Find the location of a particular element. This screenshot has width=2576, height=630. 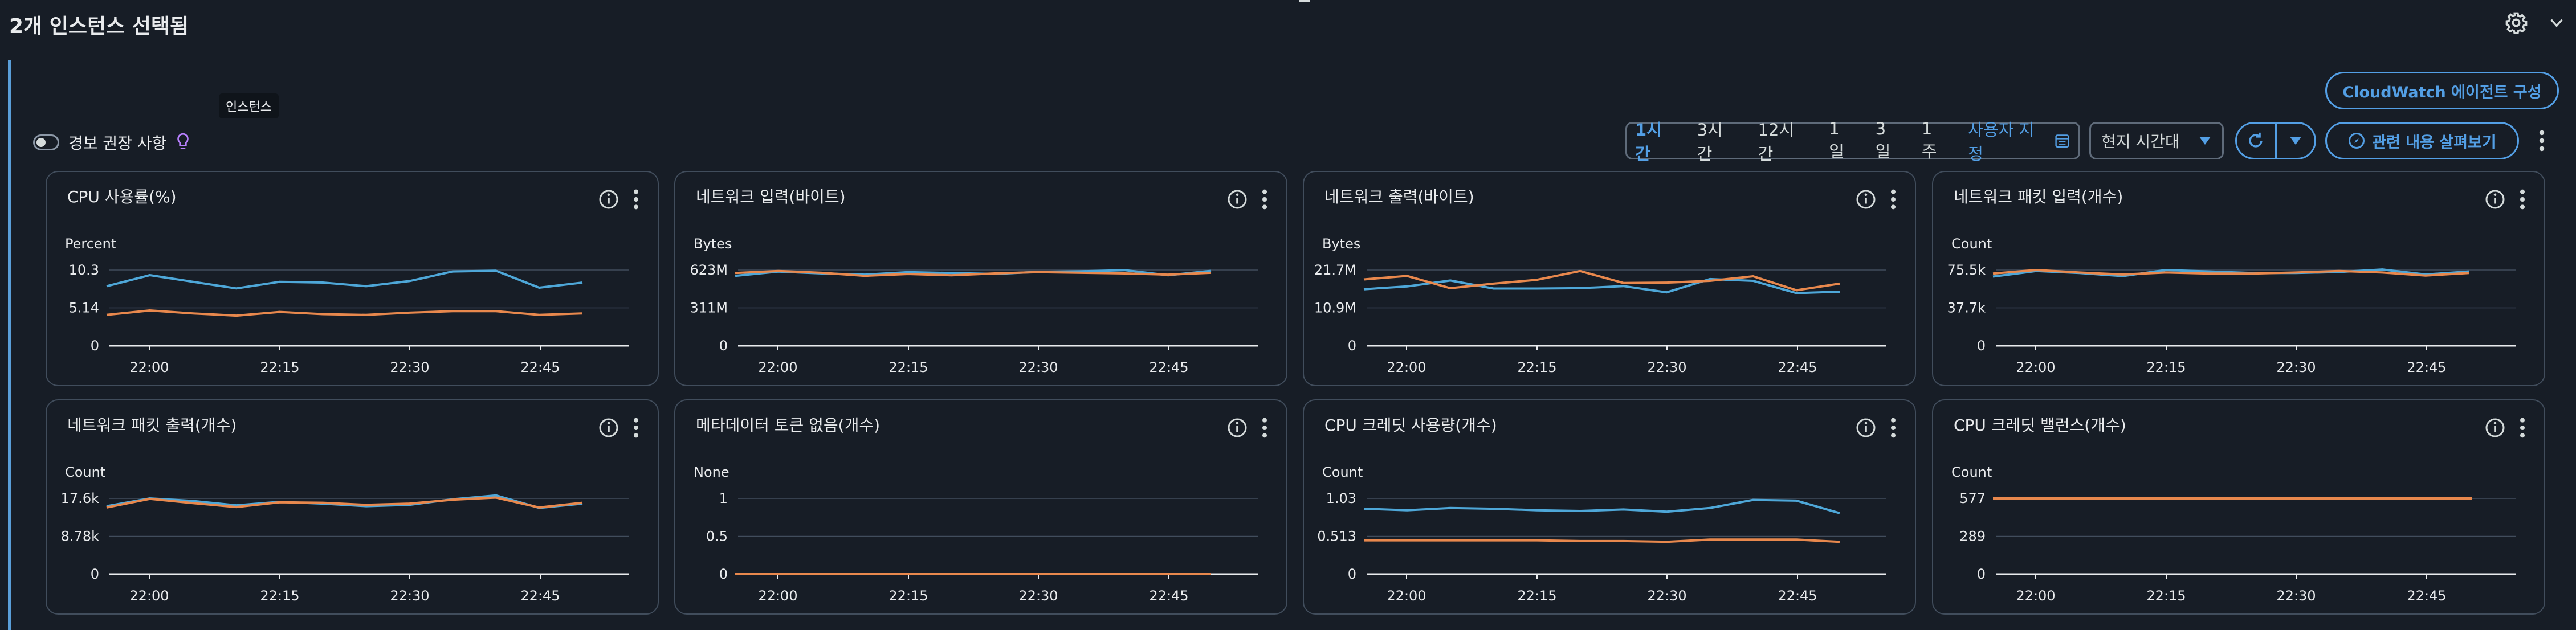

chevron-down-icon is located at coordinates (2557, 23).